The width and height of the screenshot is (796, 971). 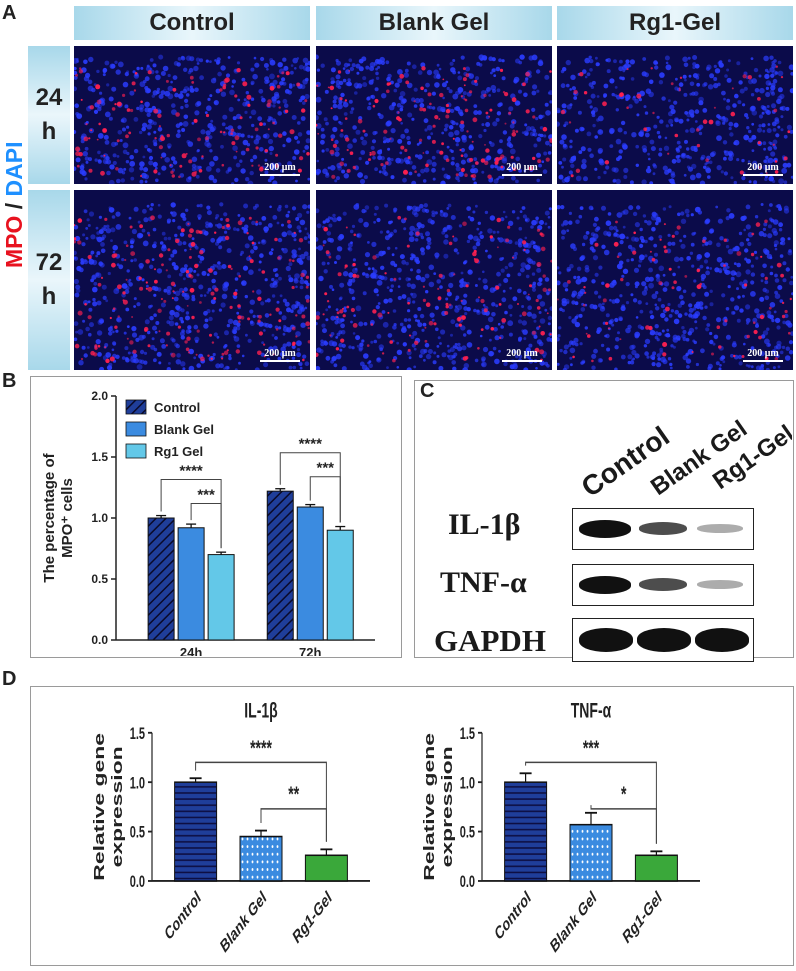 I want to click on y-tick-label: 2.0, so click(x=99, y=396).